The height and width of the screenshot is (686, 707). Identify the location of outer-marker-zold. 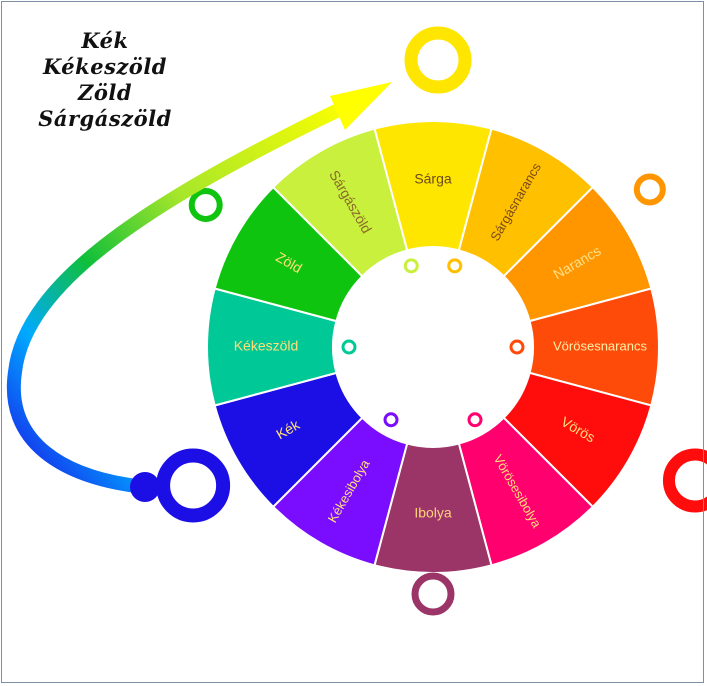
(205, 204).